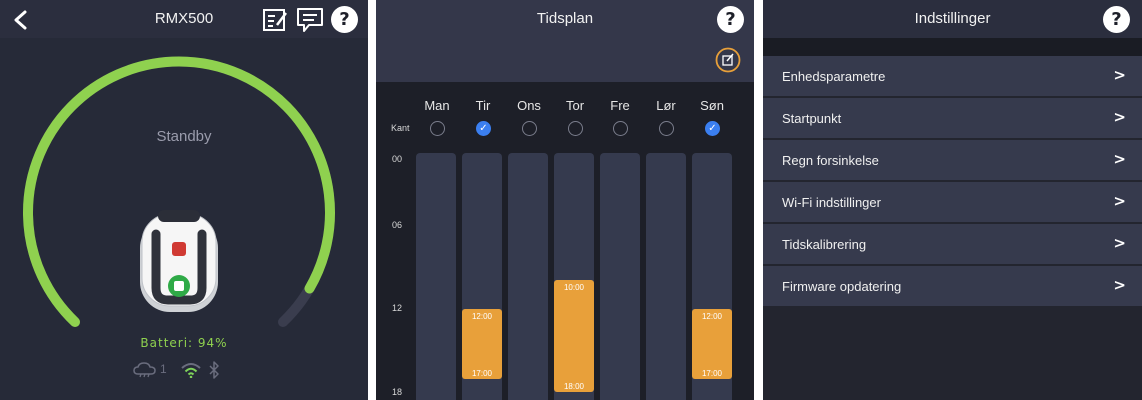 The width and height of the screenshot is (1142, 400). I want to click on hour-label: 06, so click(397, 225).